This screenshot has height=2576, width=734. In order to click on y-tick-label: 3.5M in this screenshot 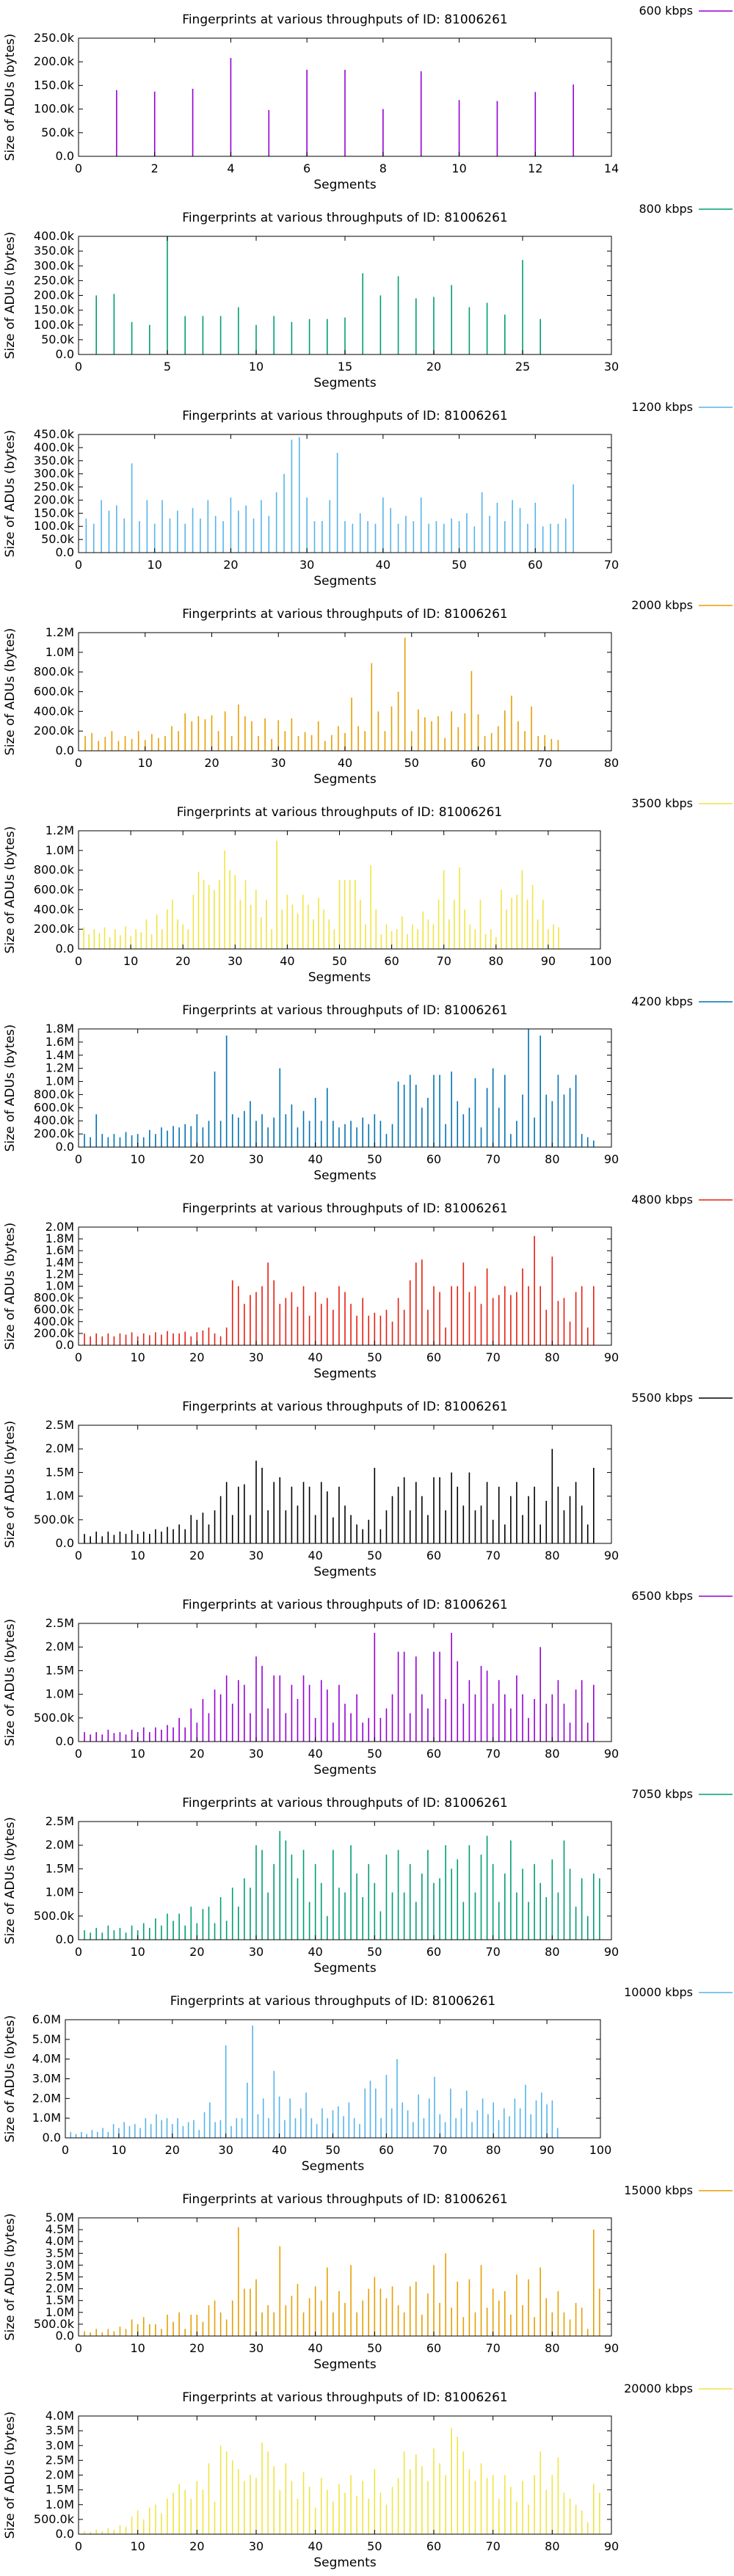, I will do `click(60, 2430)`.